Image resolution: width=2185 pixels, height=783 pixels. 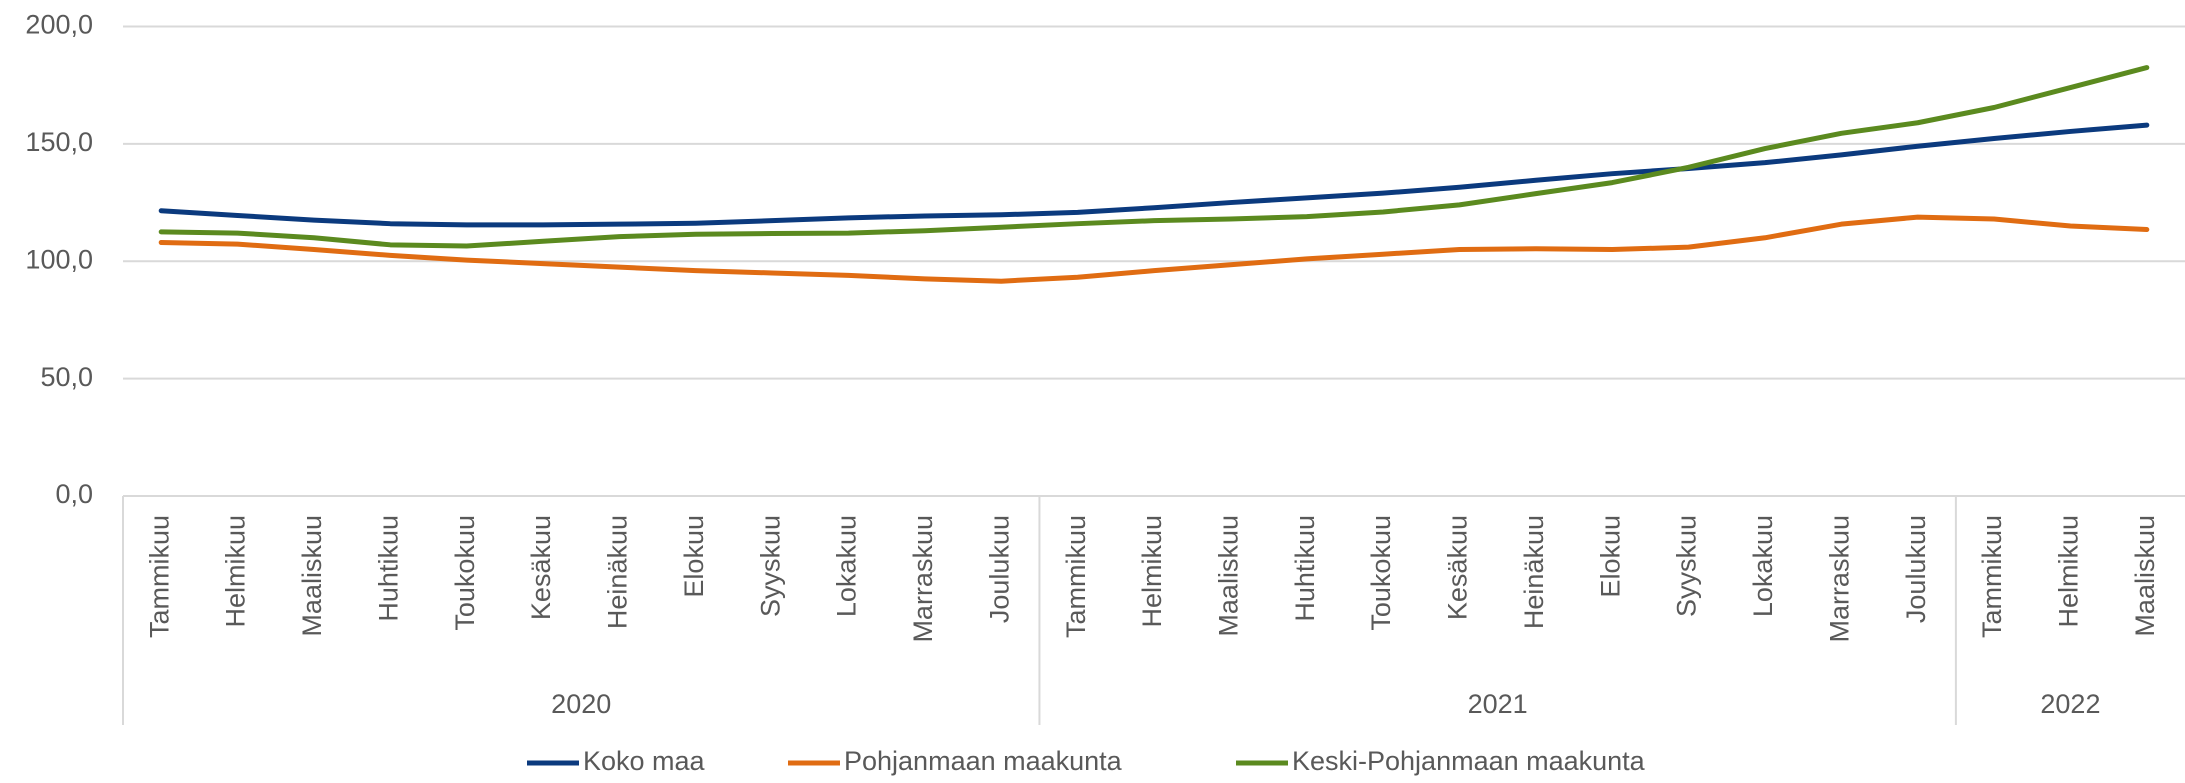 What do you see at coordinates (644, 761) in the screenshot?
I see `legend-label: Koko maa` at bounding box center [644, 761].